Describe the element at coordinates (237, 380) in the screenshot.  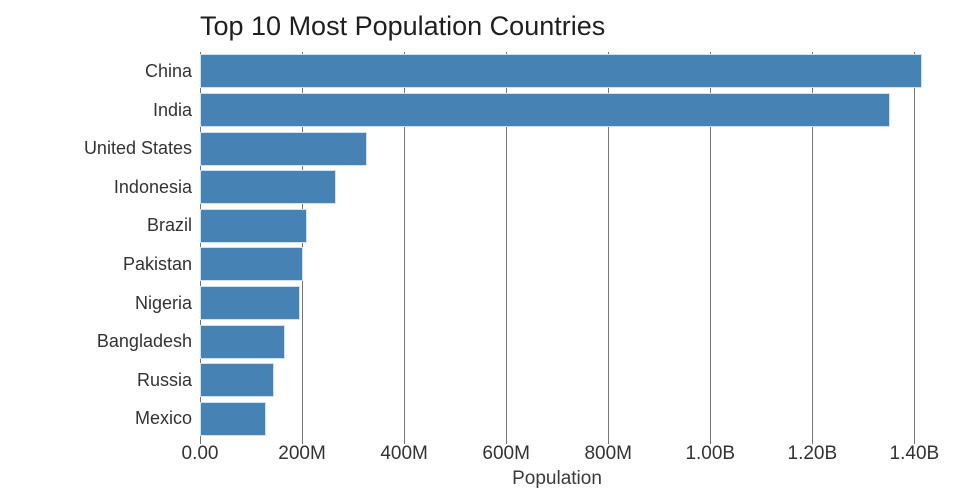
I see `bar-russia` at that location.